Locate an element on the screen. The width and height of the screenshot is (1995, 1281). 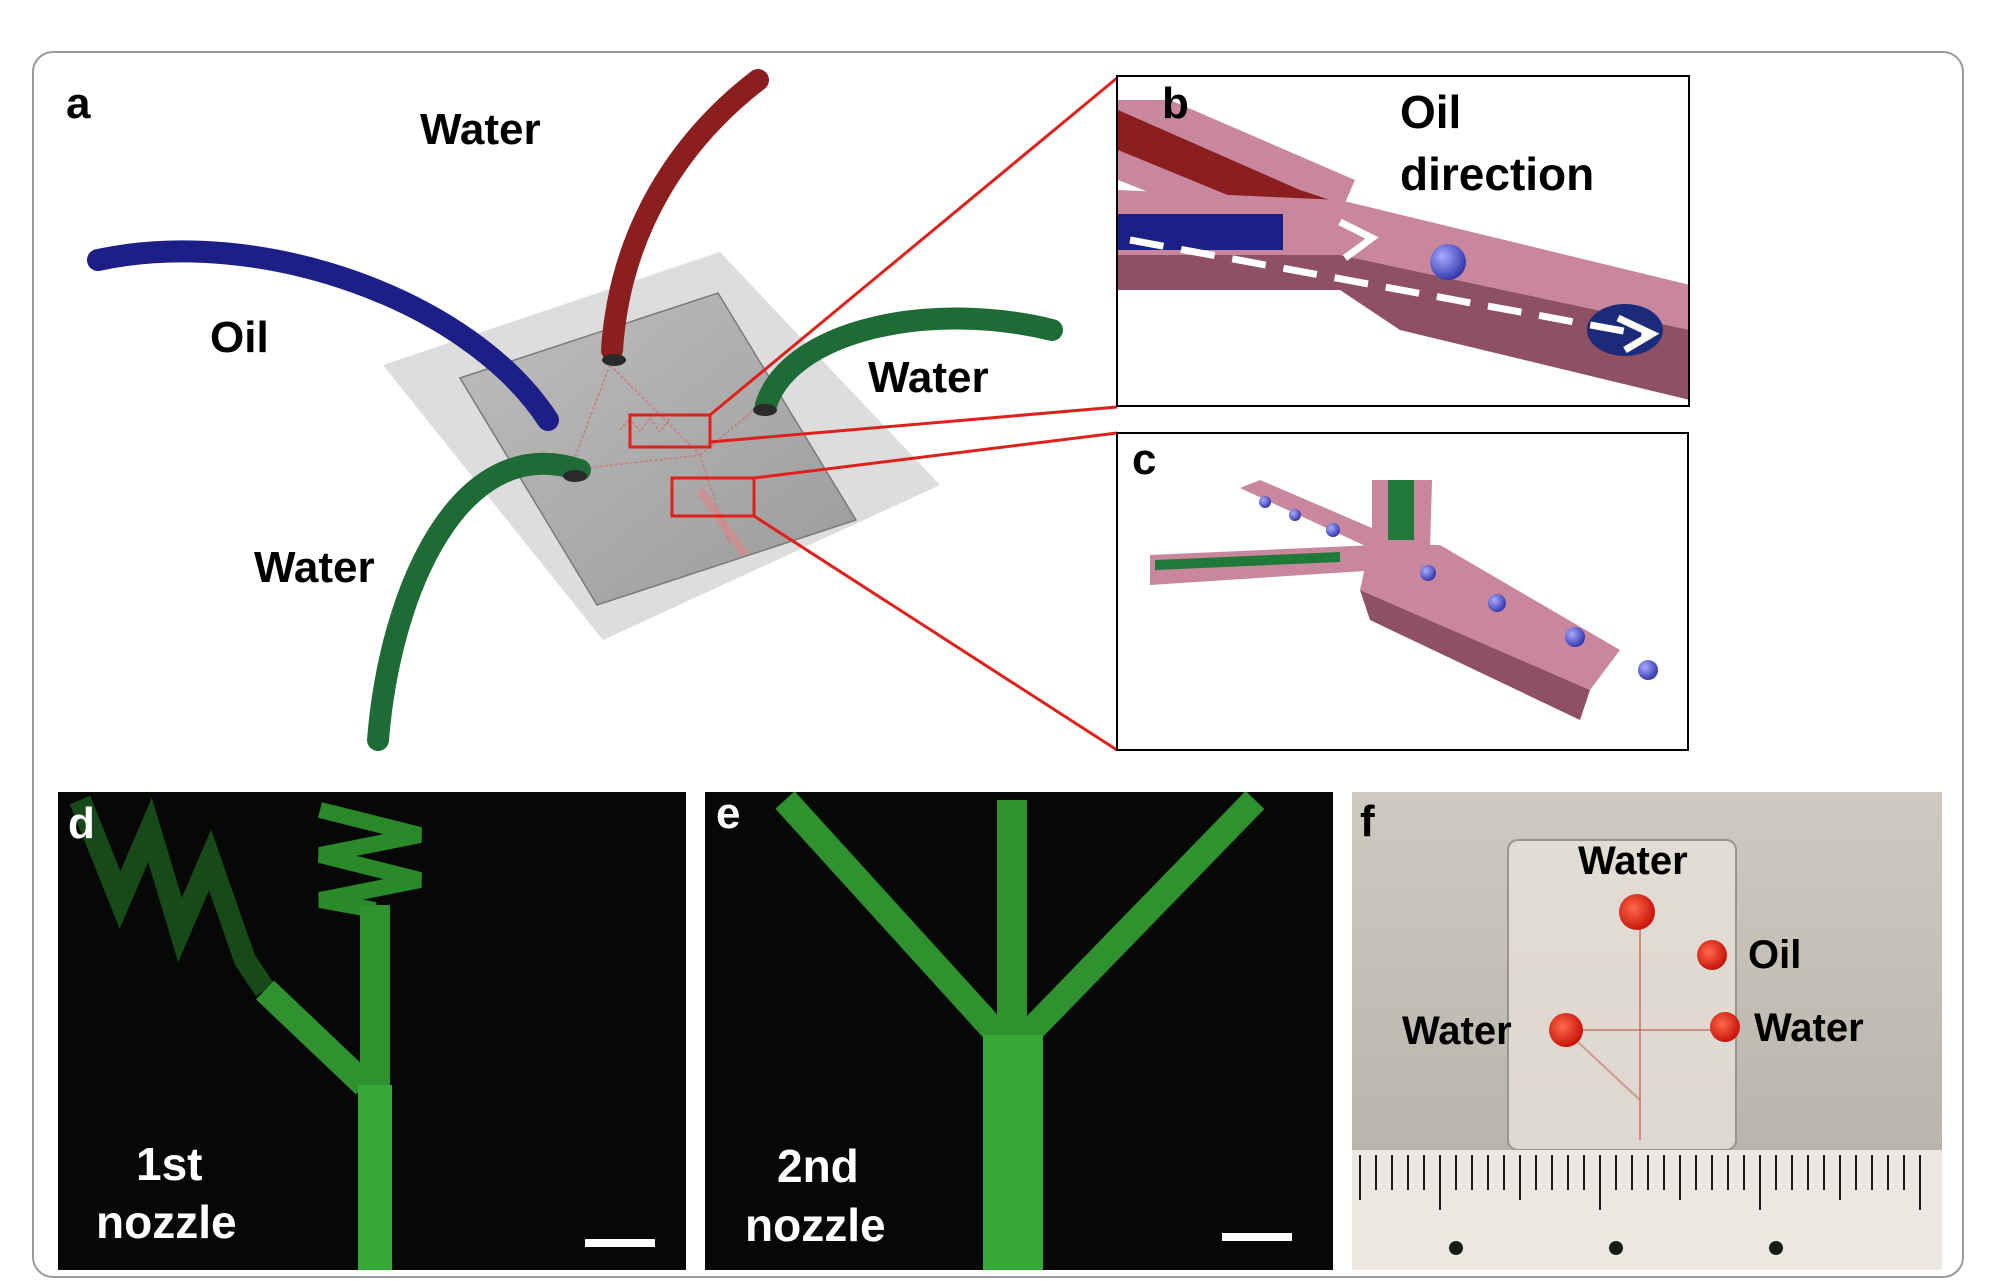
panel-e: e 2nd nozzle is located at coordinates (1019, 1029).